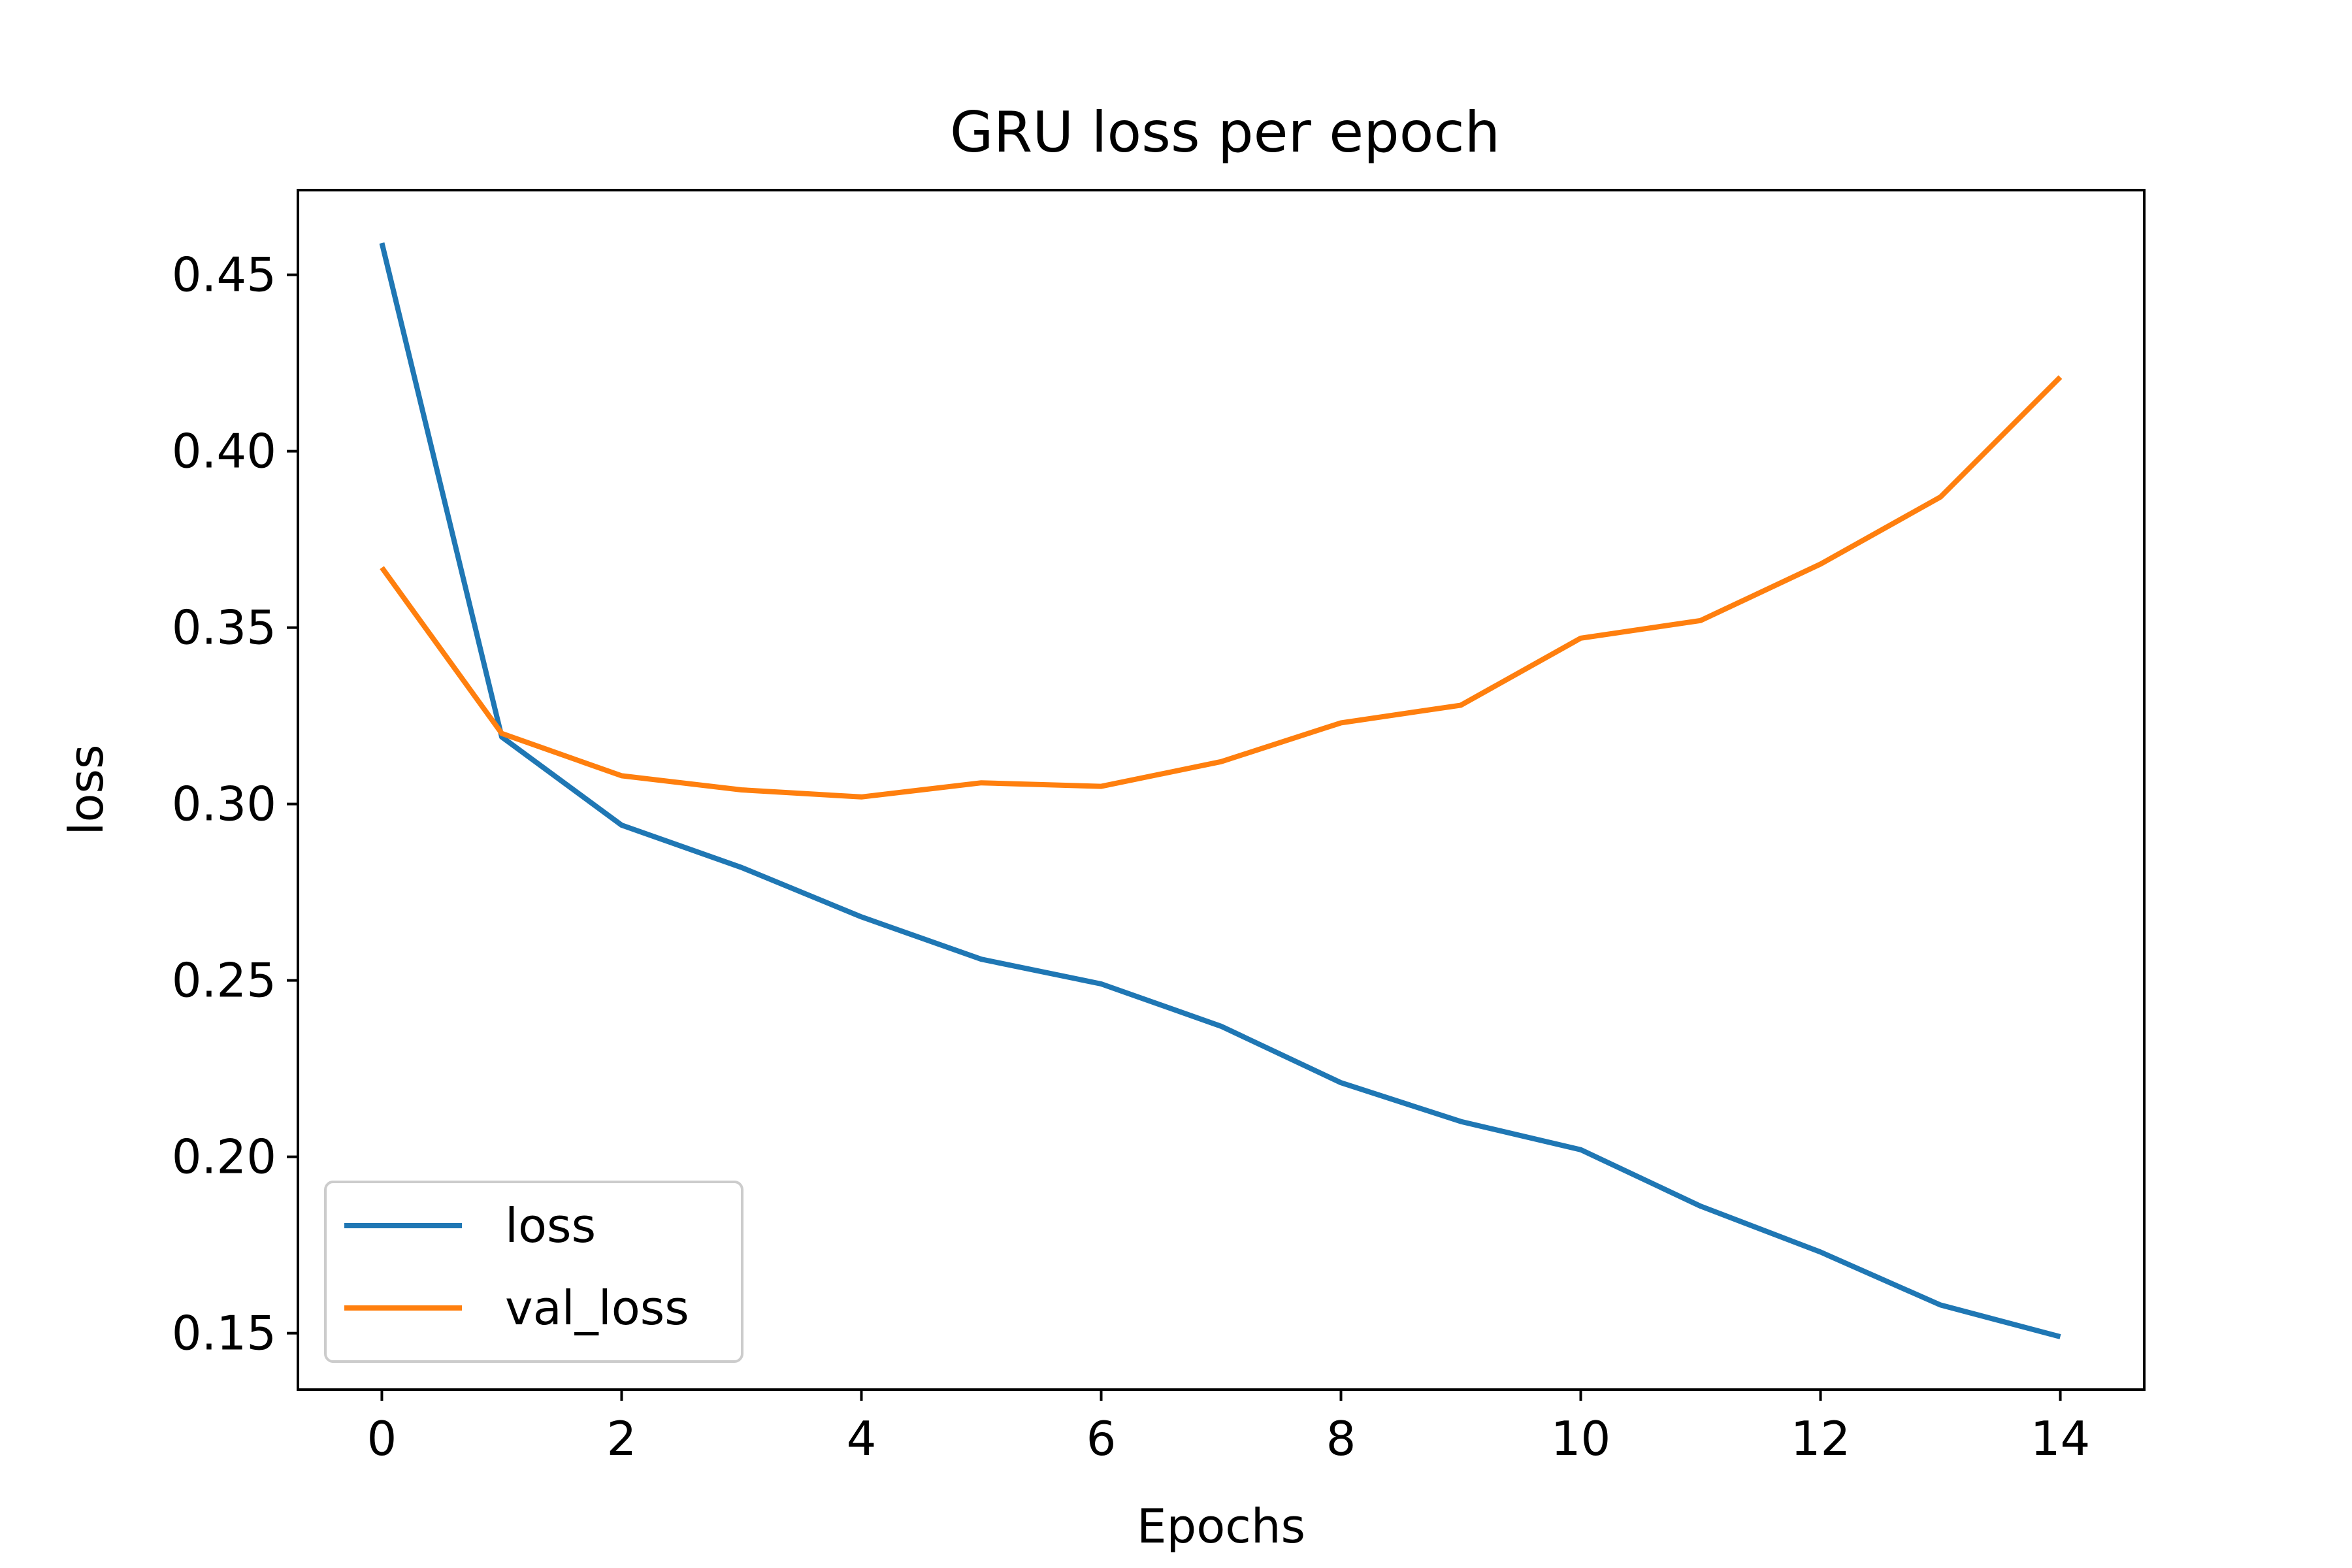  What do you see at coordinates (224, 1333) in the screenshot?
I see `y-tick-label: 0.15` at bounding box center [224, 1333].